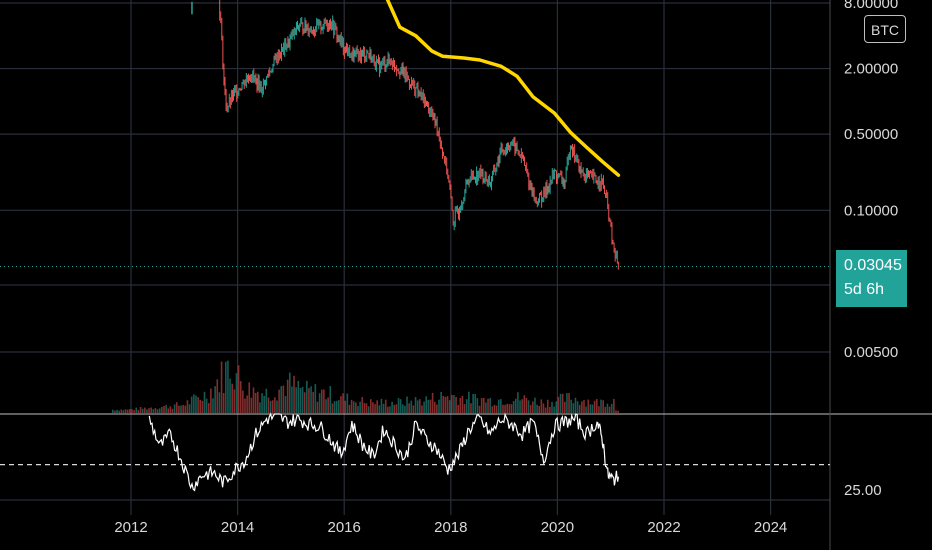 This screenshot has width=932, height=550. What do you see at coordinates (871, 278) in the screenshot?
I see `last-price-label: 0.03045 5d 6h` at bounding box center [871, 278].